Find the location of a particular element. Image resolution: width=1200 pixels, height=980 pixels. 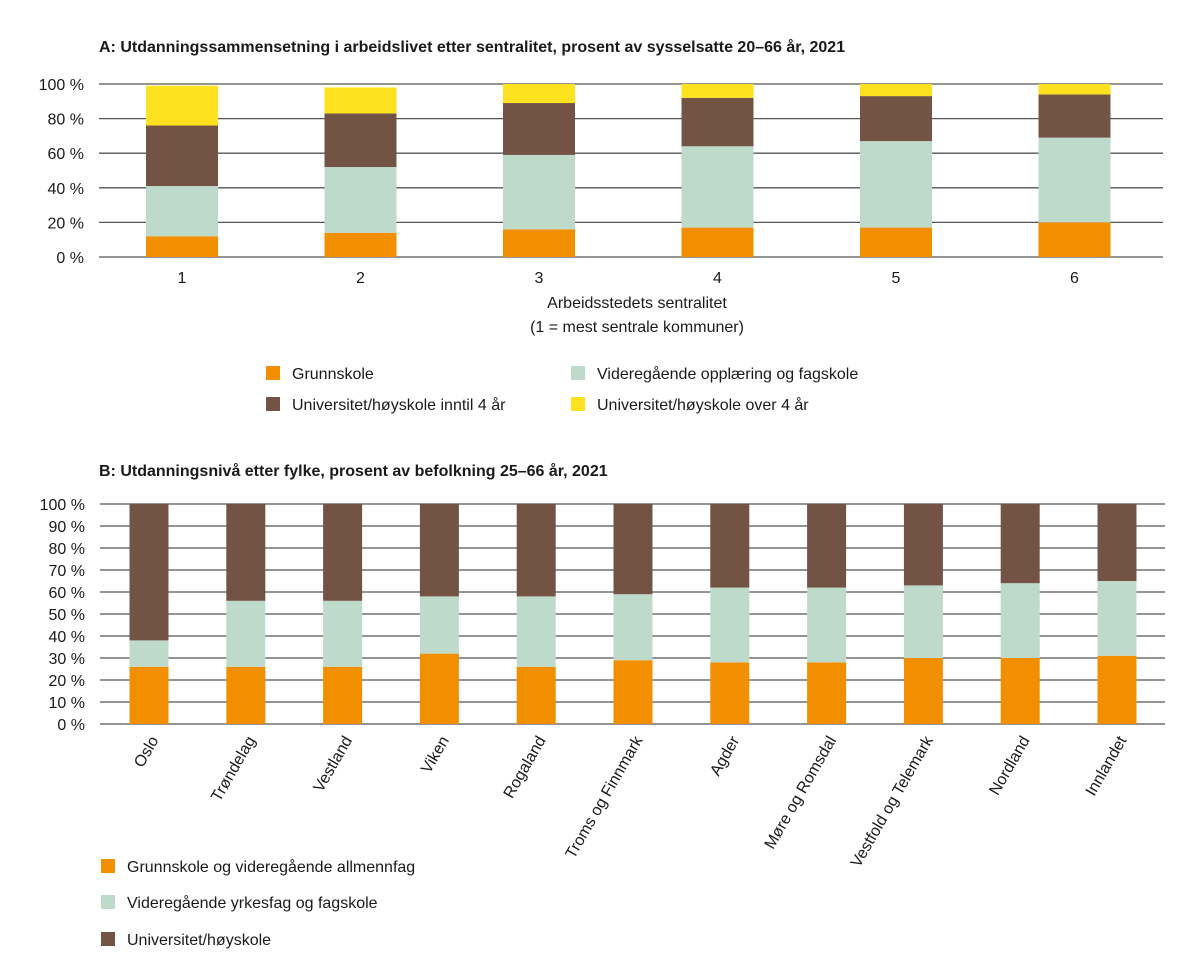

y-tick-label: 60 % is located at coordinates (67, 593).